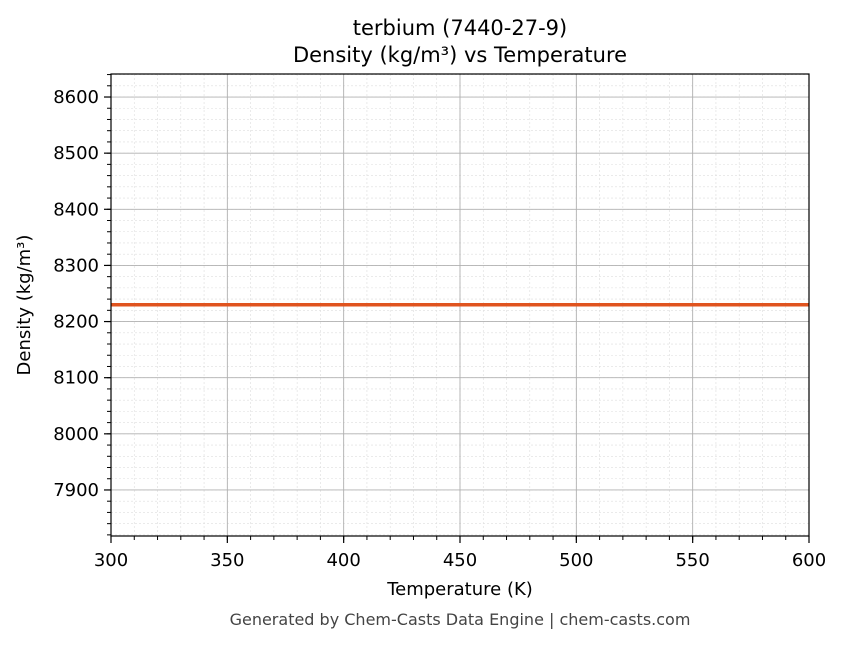 The width and height of the screenshot is (843, 649). Describe the element at coordinates (460, 55) in the screenshot. I see `chart-subtitle: Density (kg/m³) vs Temperature` at that location.